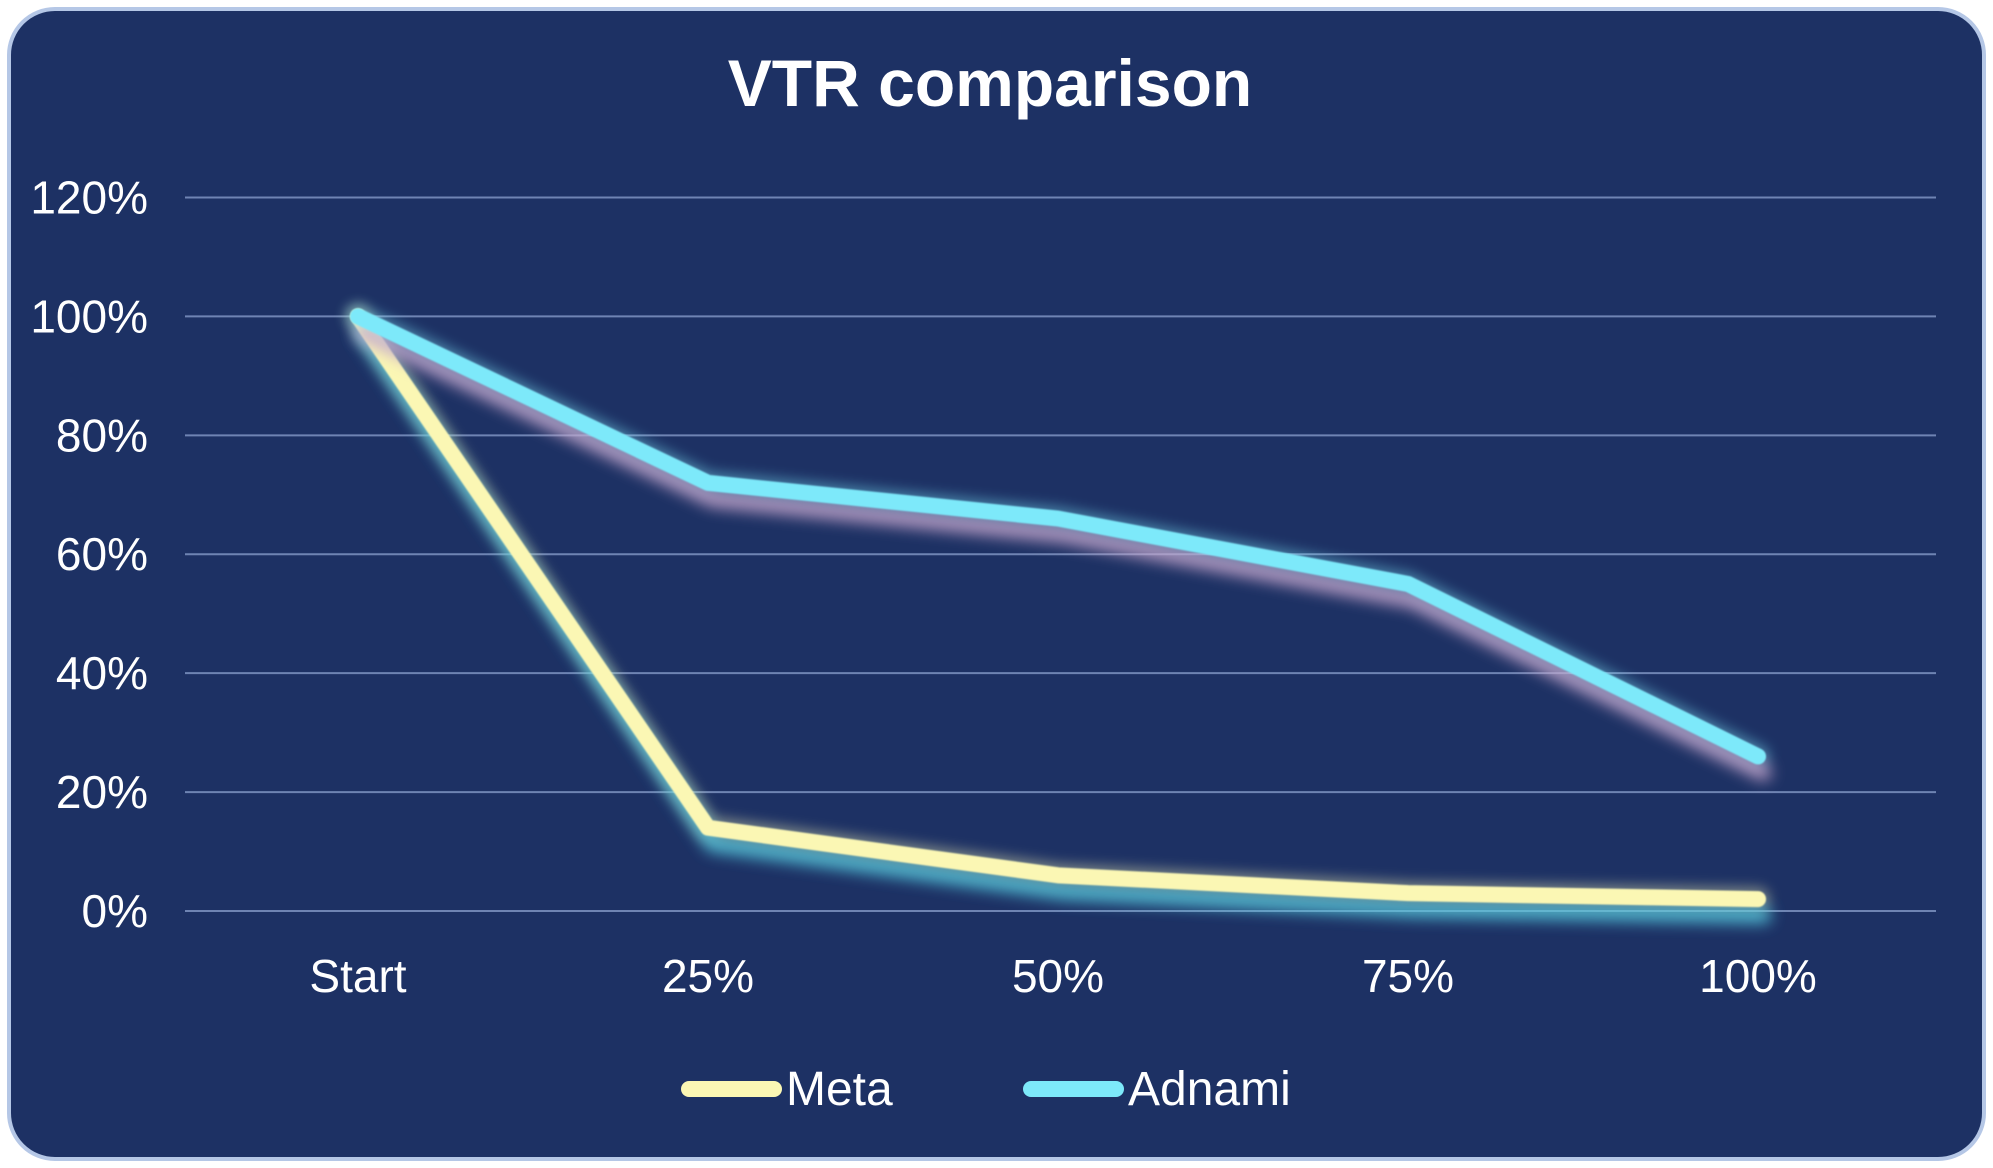 The image size is (1993, 1168). I want to click on x-tick-label: Start, so click(357, 976).